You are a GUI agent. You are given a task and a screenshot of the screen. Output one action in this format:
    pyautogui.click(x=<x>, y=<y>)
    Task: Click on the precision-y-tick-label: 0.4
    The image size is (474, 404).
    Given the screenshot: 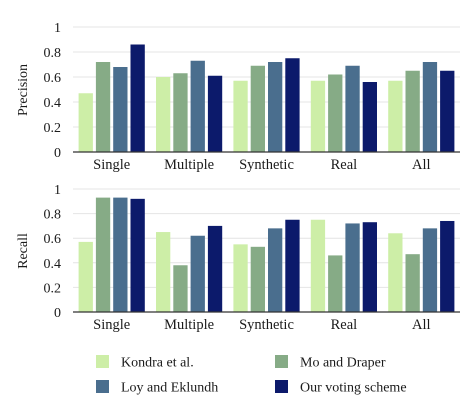 What is the action you would take?
    pyautogui.click(x=53, y=103)
    